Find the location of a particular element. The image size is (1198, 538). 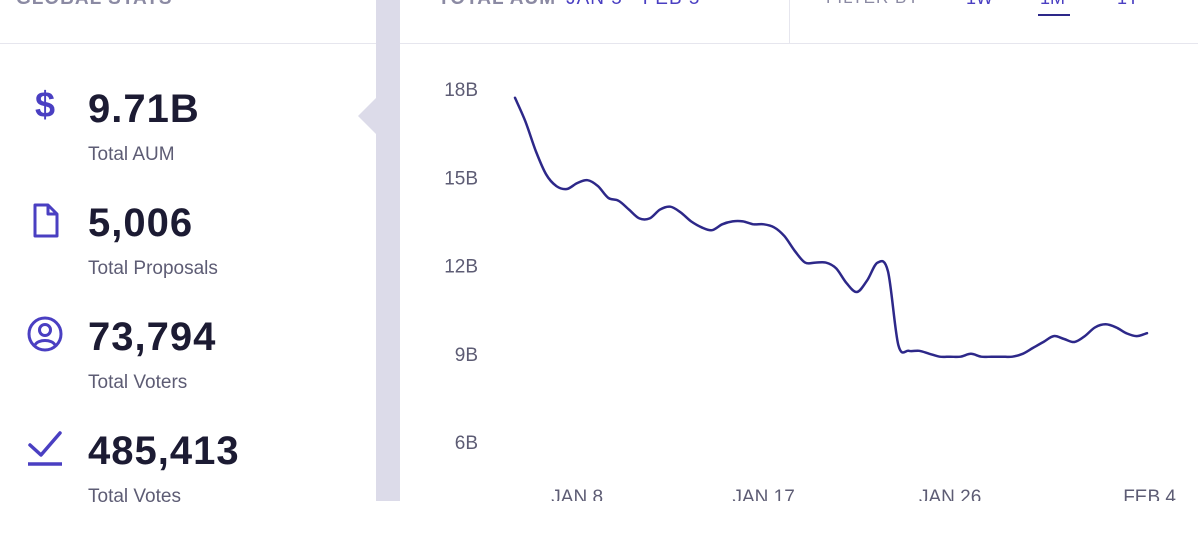

y-tick-label: 9B is located at coordinates (466, 355).